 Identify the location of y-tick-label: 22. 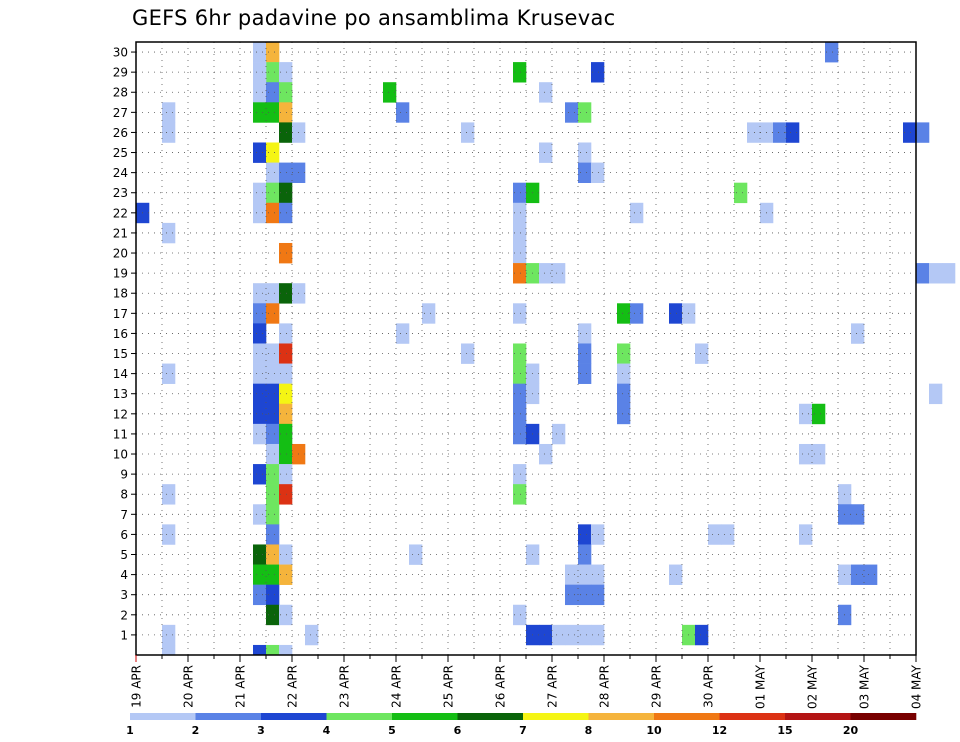
(120, 213).